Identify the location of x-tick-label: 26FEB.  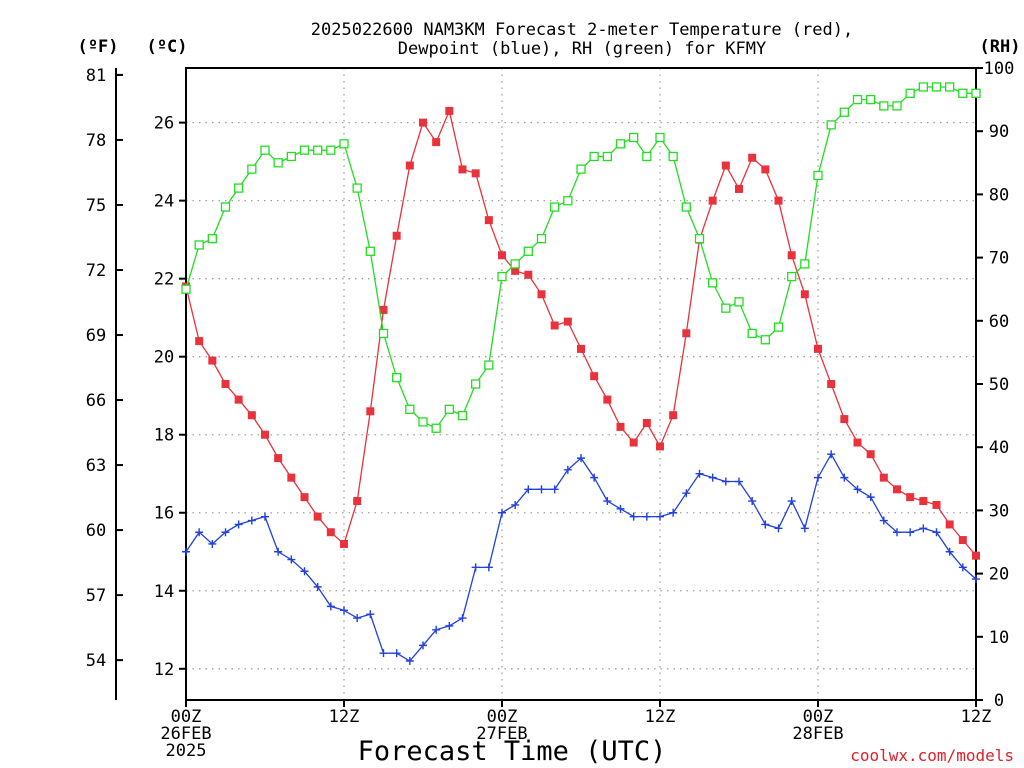
(185, 734).